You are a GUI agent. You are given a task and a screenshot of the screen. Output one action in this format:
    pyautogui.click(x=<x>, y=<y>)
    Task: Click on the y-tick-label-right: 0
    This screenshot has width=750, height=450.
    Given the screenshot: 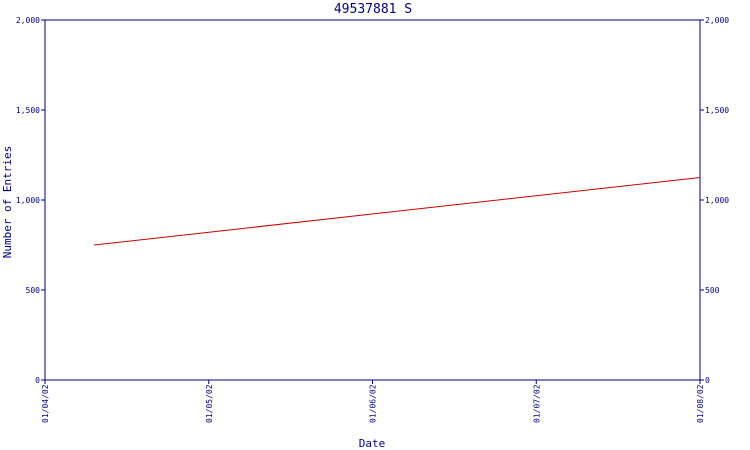 What is the action you would take?
    pyautogui.click(x=707, y=380)
    